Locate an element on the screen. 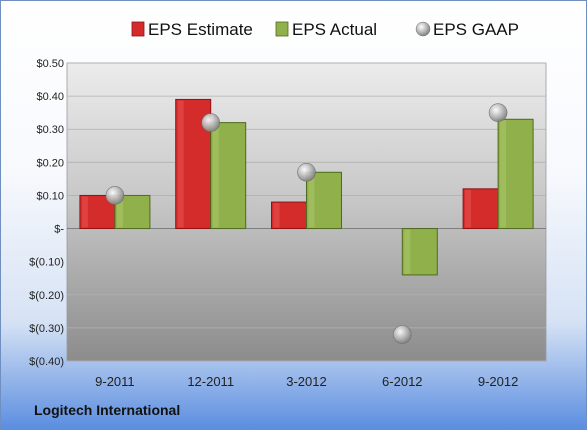  y-tick-label: $0.30 is located at coordinates (50, 130).